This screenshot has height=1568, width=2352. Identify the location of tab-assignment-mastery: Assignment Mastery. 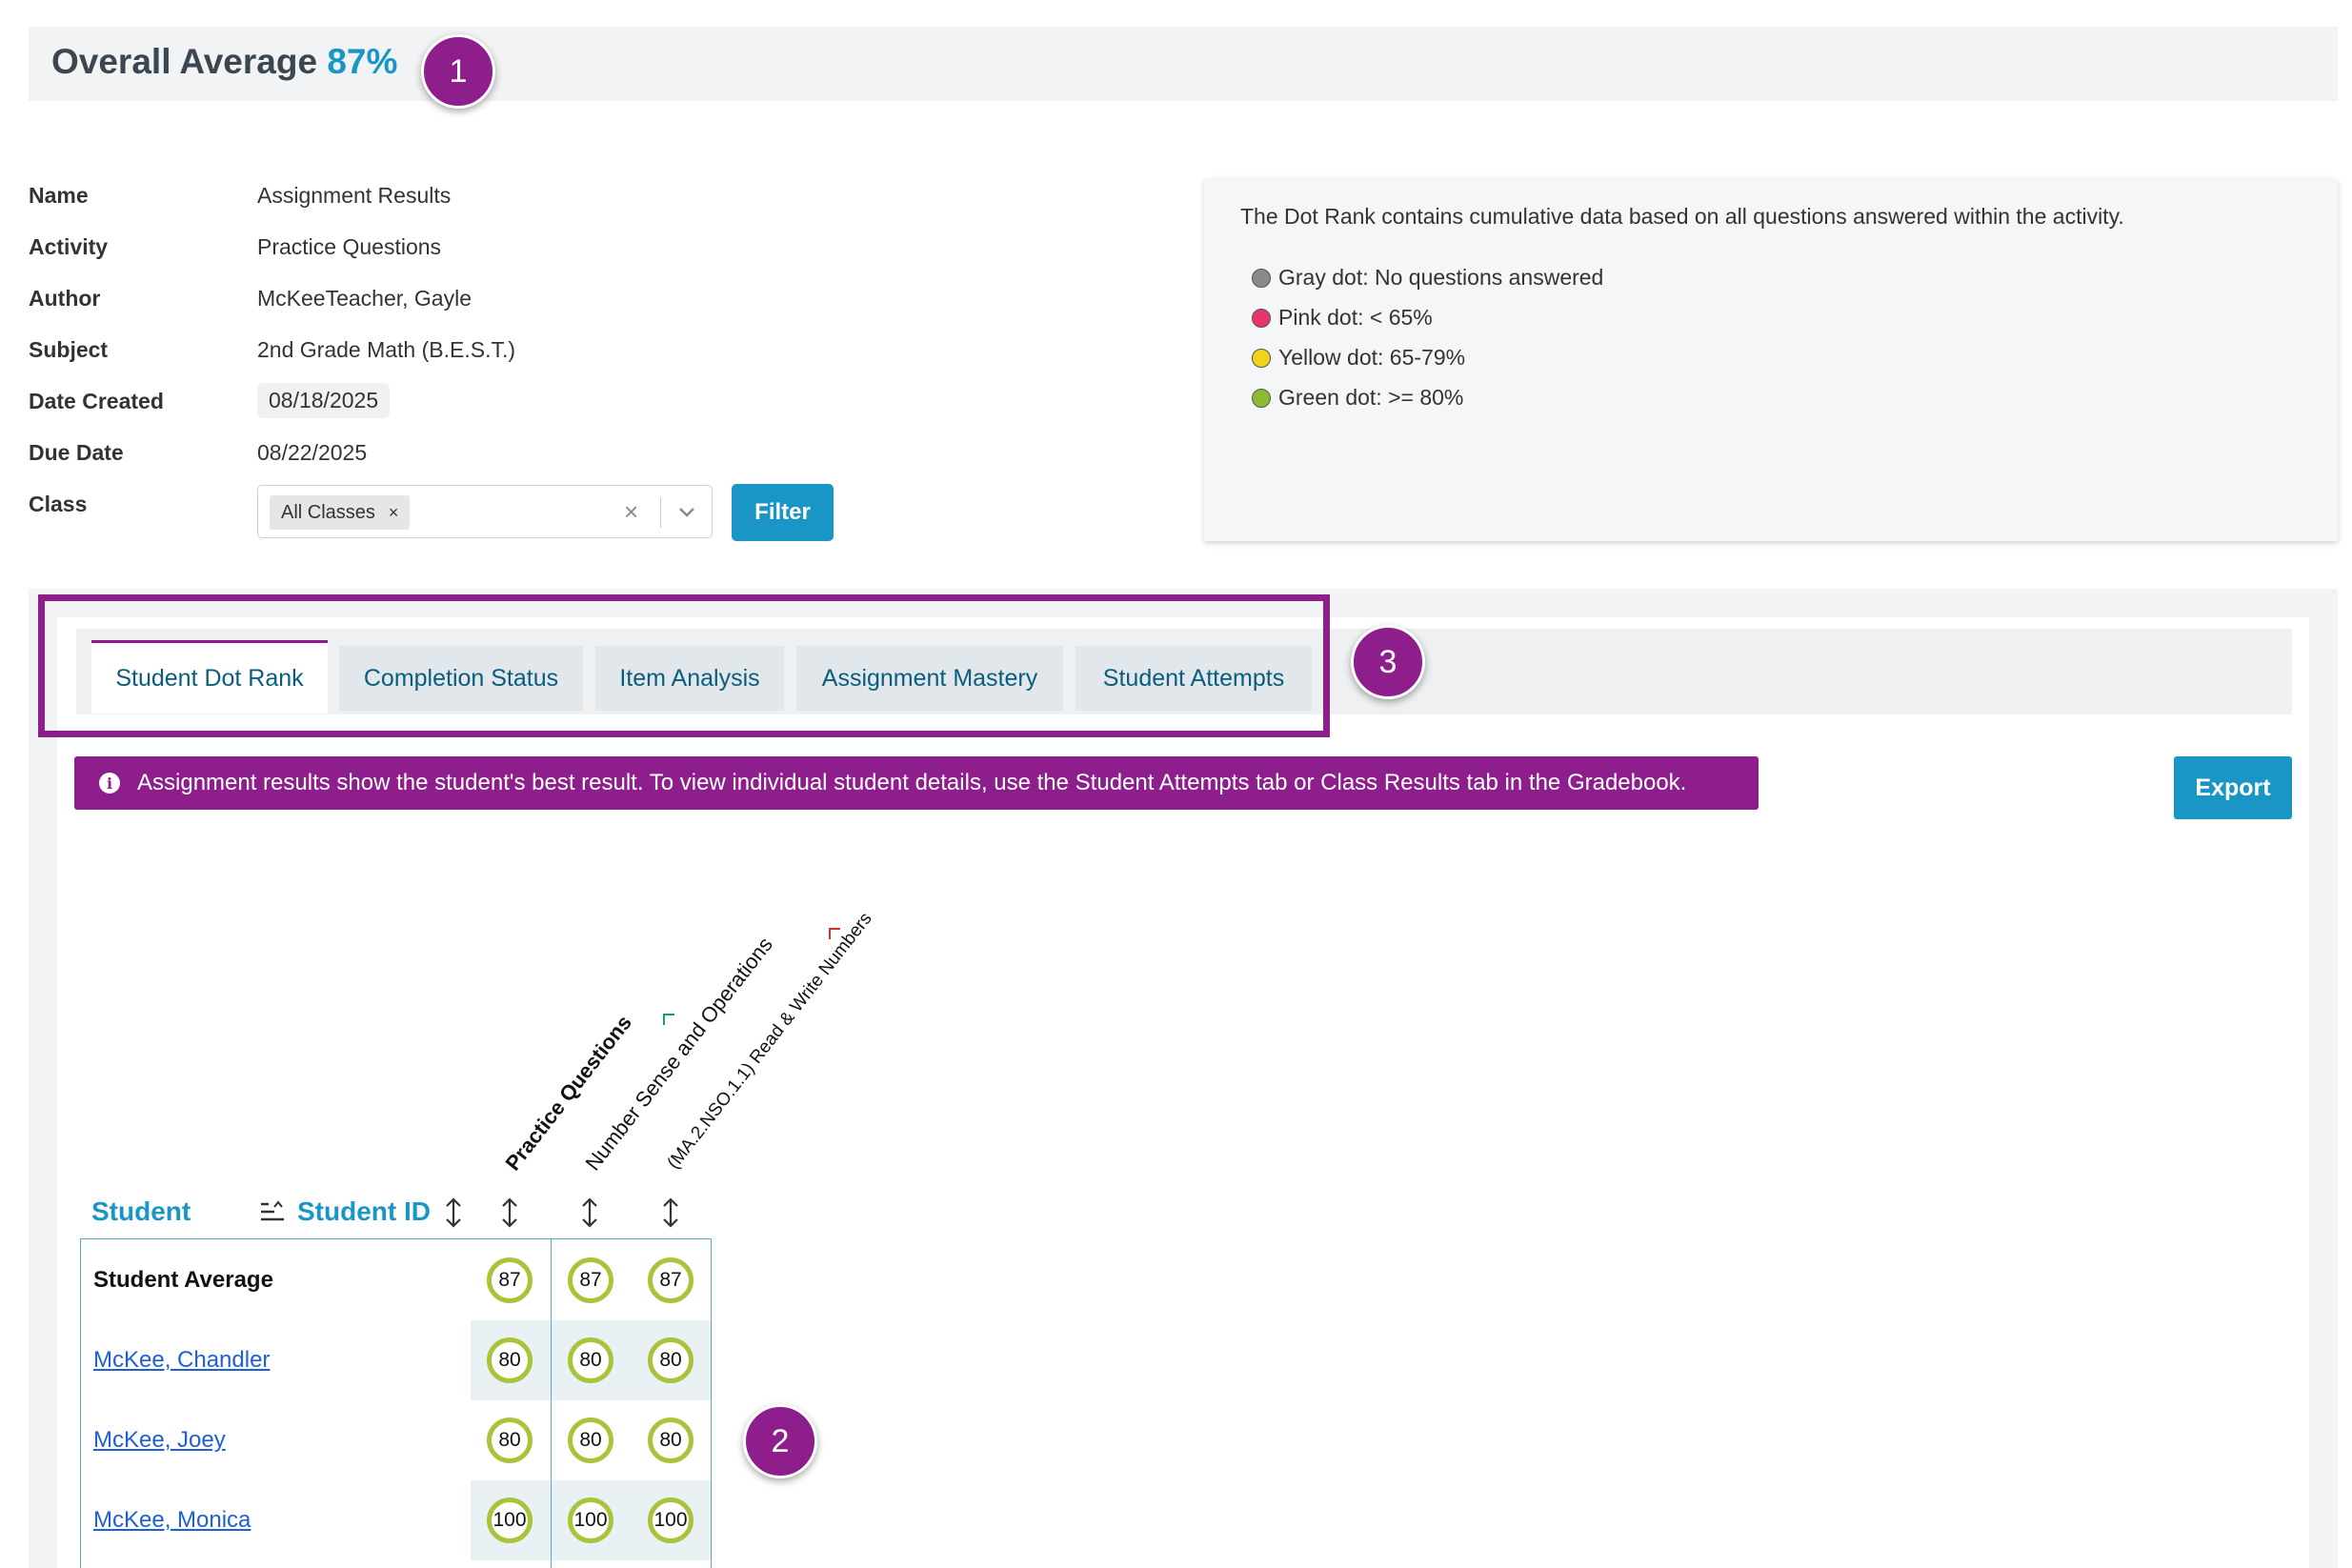
(929, 678).